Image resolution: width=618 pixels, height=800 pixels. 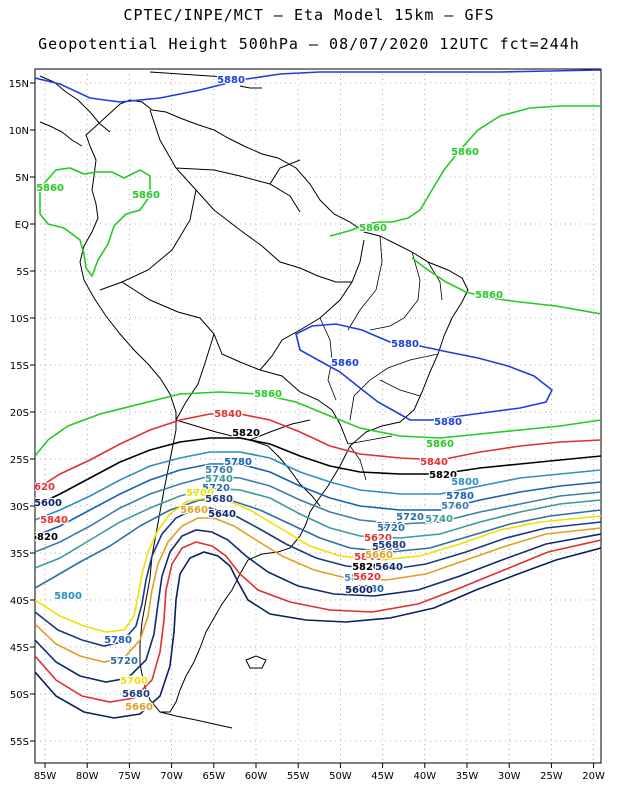 I want to click on contour-5860-east, so click(x=465, y=171).